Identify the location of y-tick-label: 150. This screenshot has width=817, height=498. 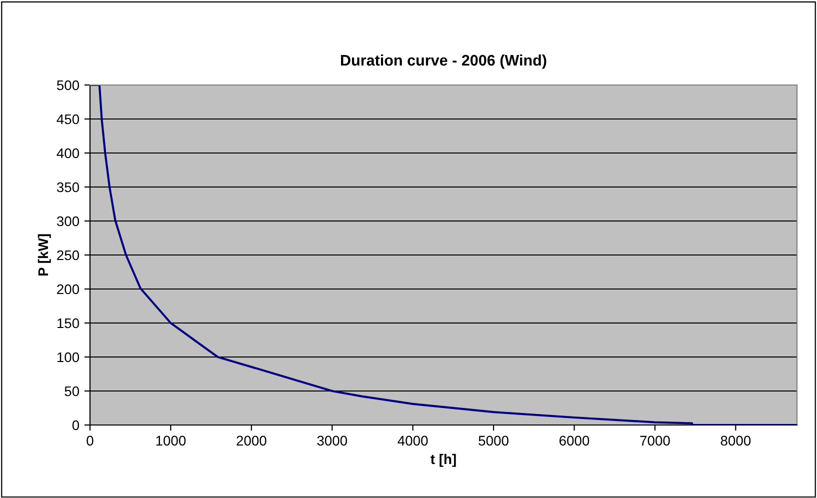
(68, 323).